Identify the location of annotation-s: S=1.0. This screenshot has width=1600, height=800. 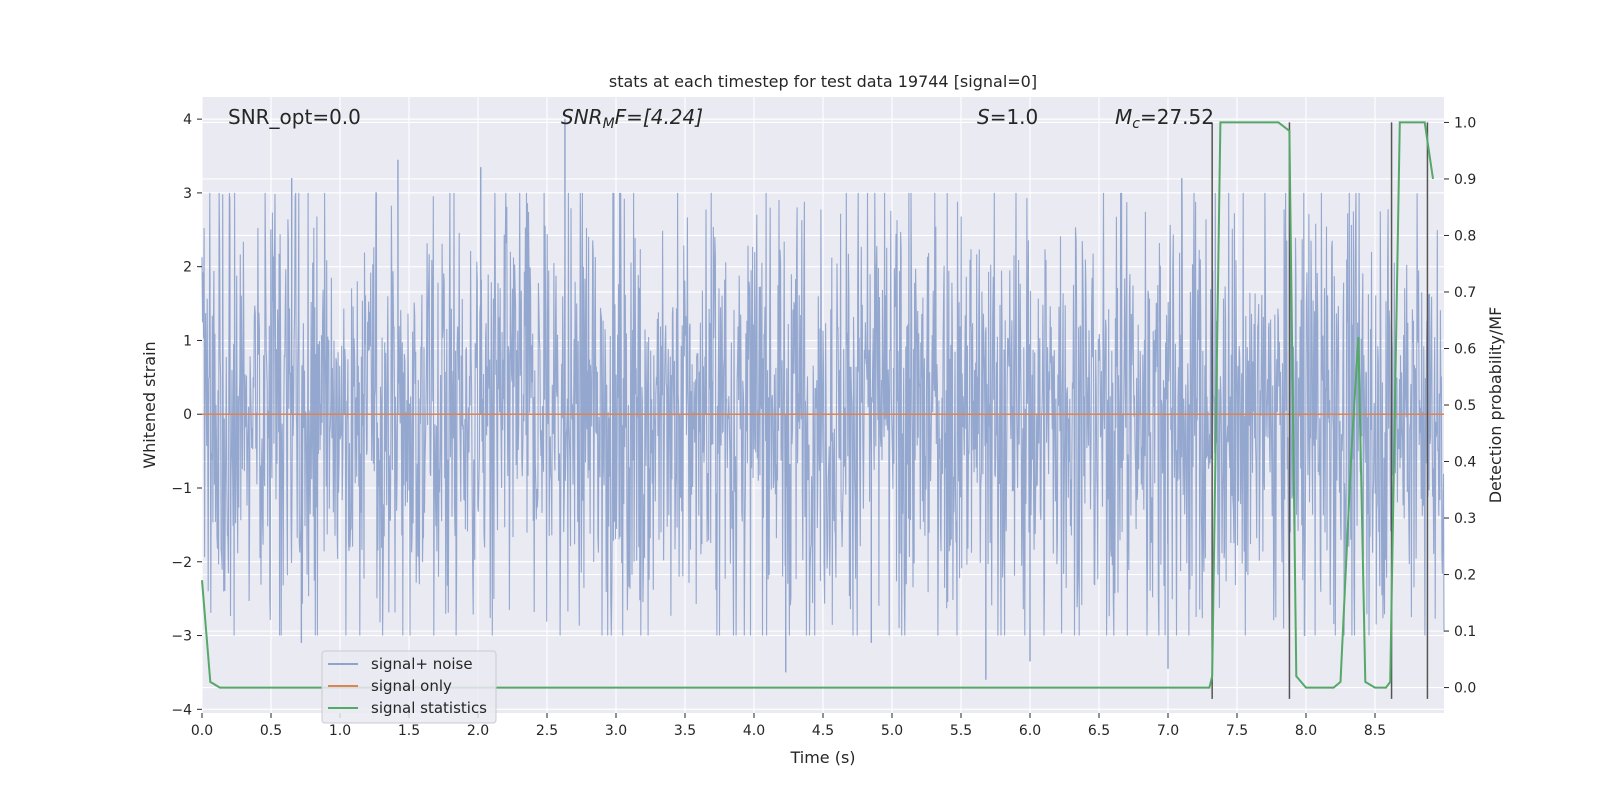
(1007, 117).